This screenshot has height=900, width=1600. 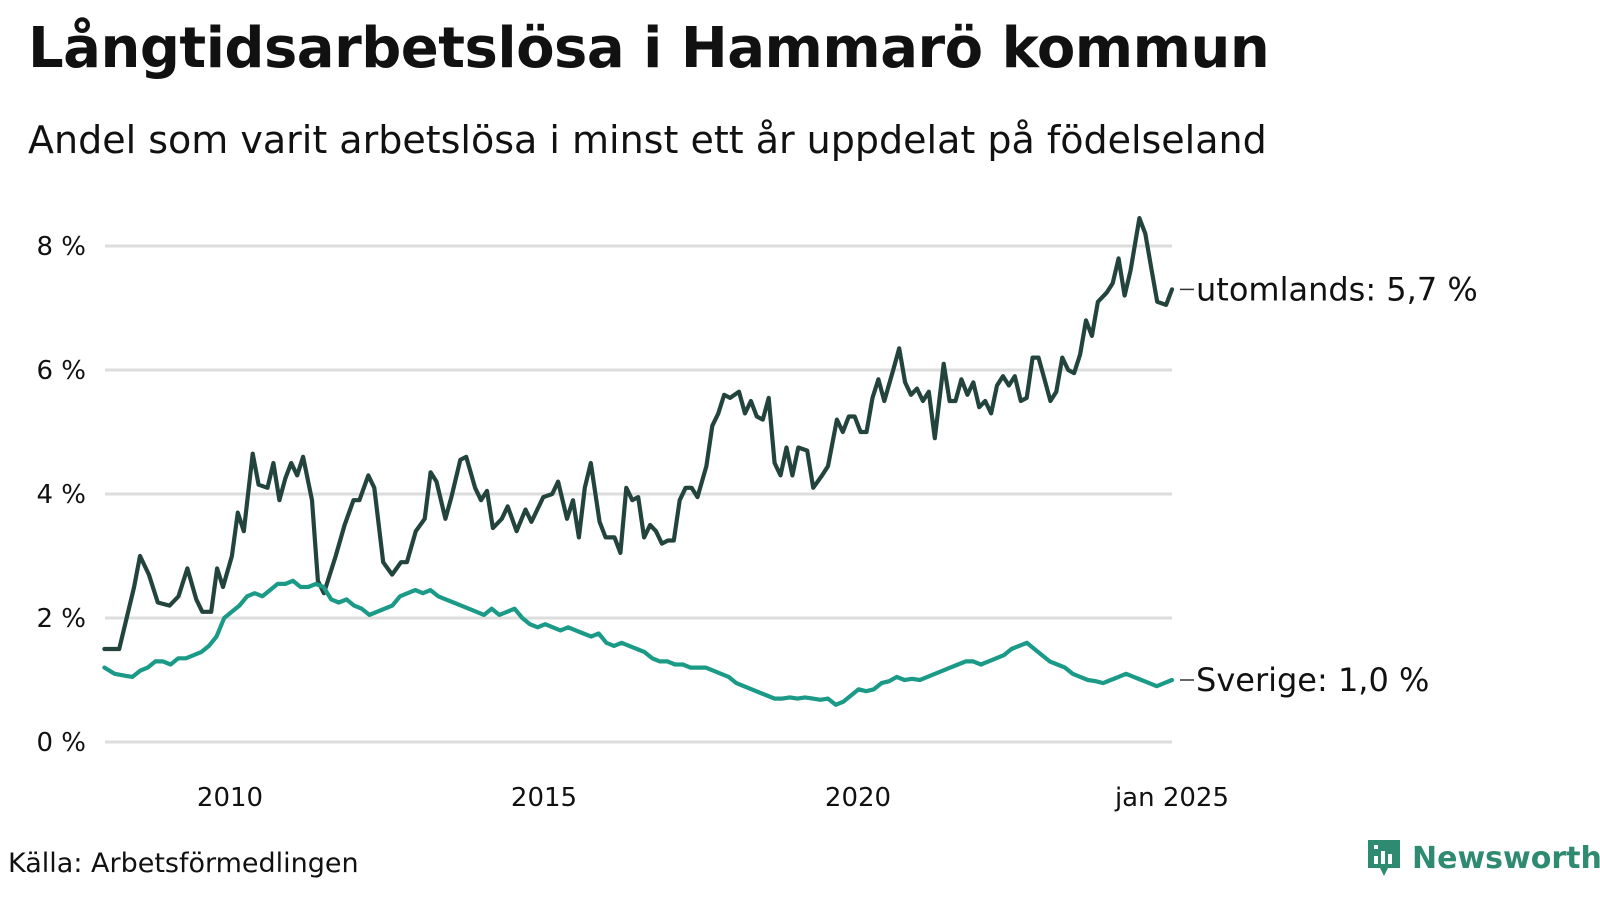 What do you see at coordinates (1171, 798) in the screenshot?
I see `x-tick-label: jan 2025` at bounding box center [1171, 798].